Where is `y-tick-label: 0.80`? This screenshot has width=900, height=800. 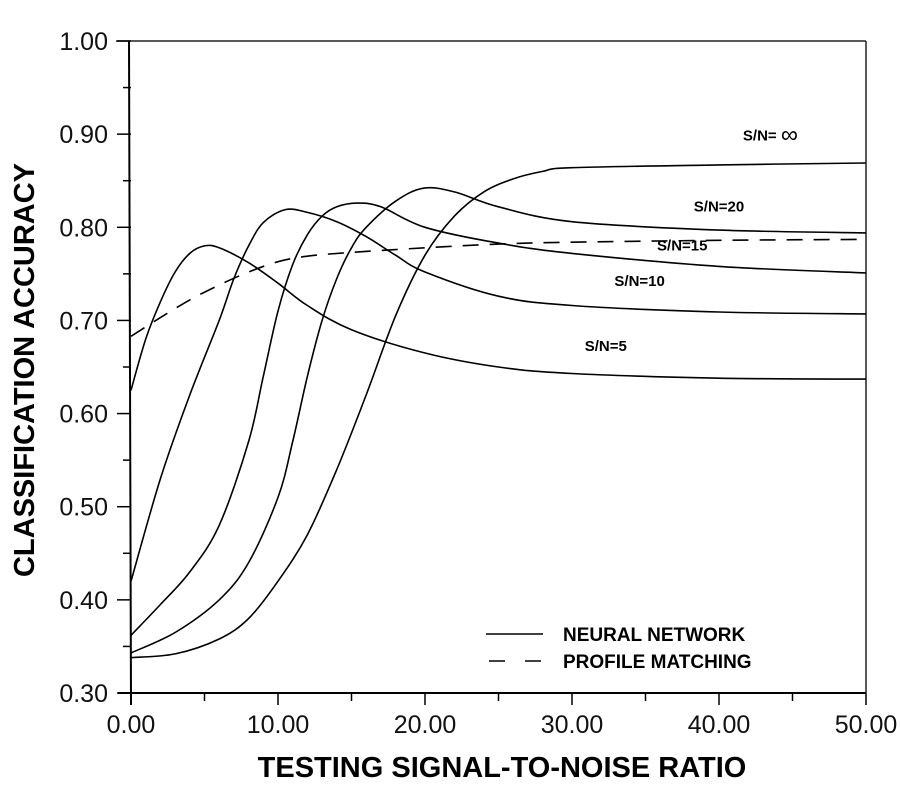
y-tick-label: 0.80 is located at coordinates (83, 228).